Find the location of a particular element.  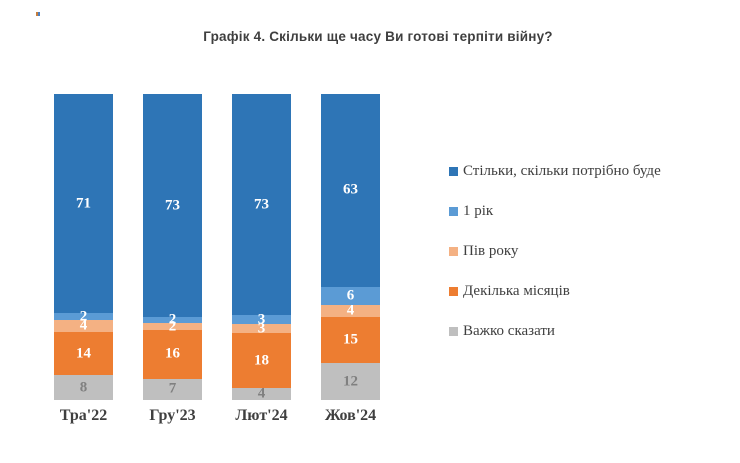

bar-segment-series-5: 8 is located at coordinates (83, 387).